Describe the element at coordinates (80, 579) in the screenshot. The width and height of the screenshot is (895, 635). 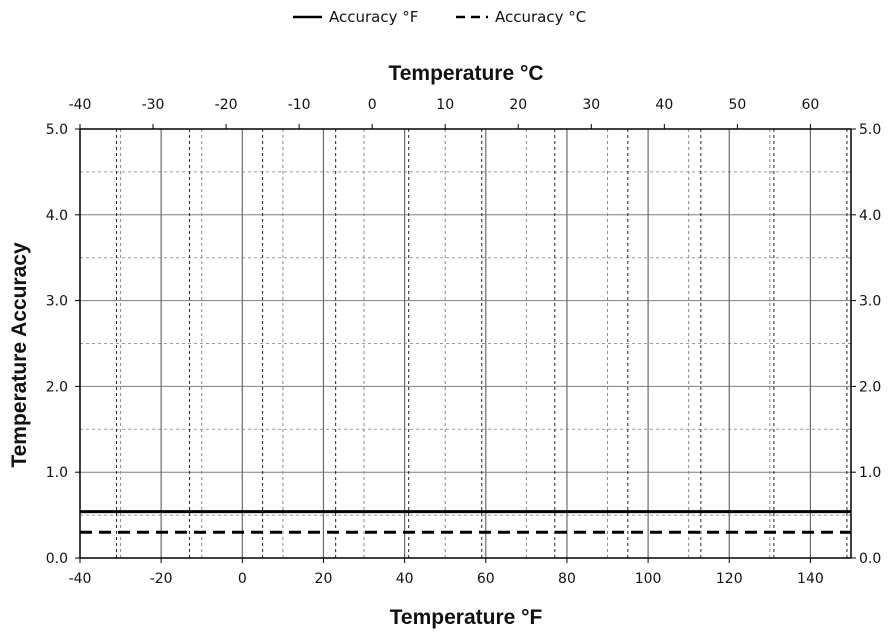
I see `x-bottom-tick-label: -40` at that location.